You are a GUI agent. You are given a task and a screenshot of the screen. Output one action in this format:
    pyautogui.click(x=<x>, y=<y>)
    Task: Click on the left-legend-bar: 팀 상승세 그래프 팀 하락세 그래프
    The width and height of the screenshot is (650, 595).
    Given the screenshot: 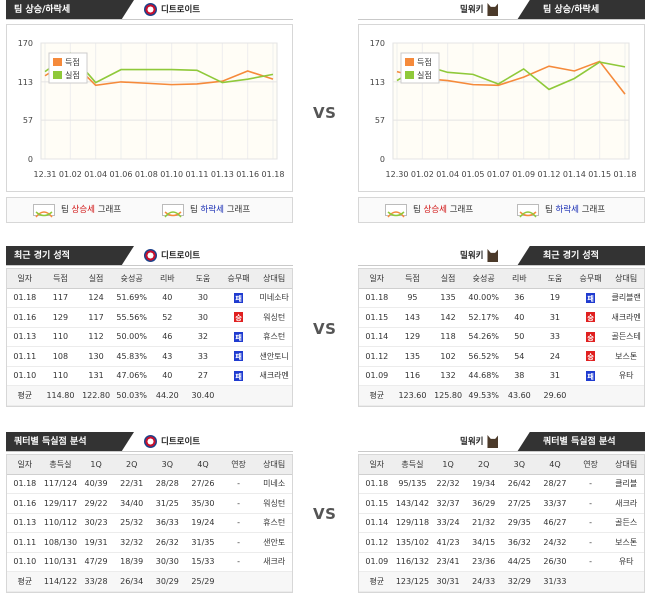 What is the action you would take?
    pyautogui.click(x=149, y=210)
    